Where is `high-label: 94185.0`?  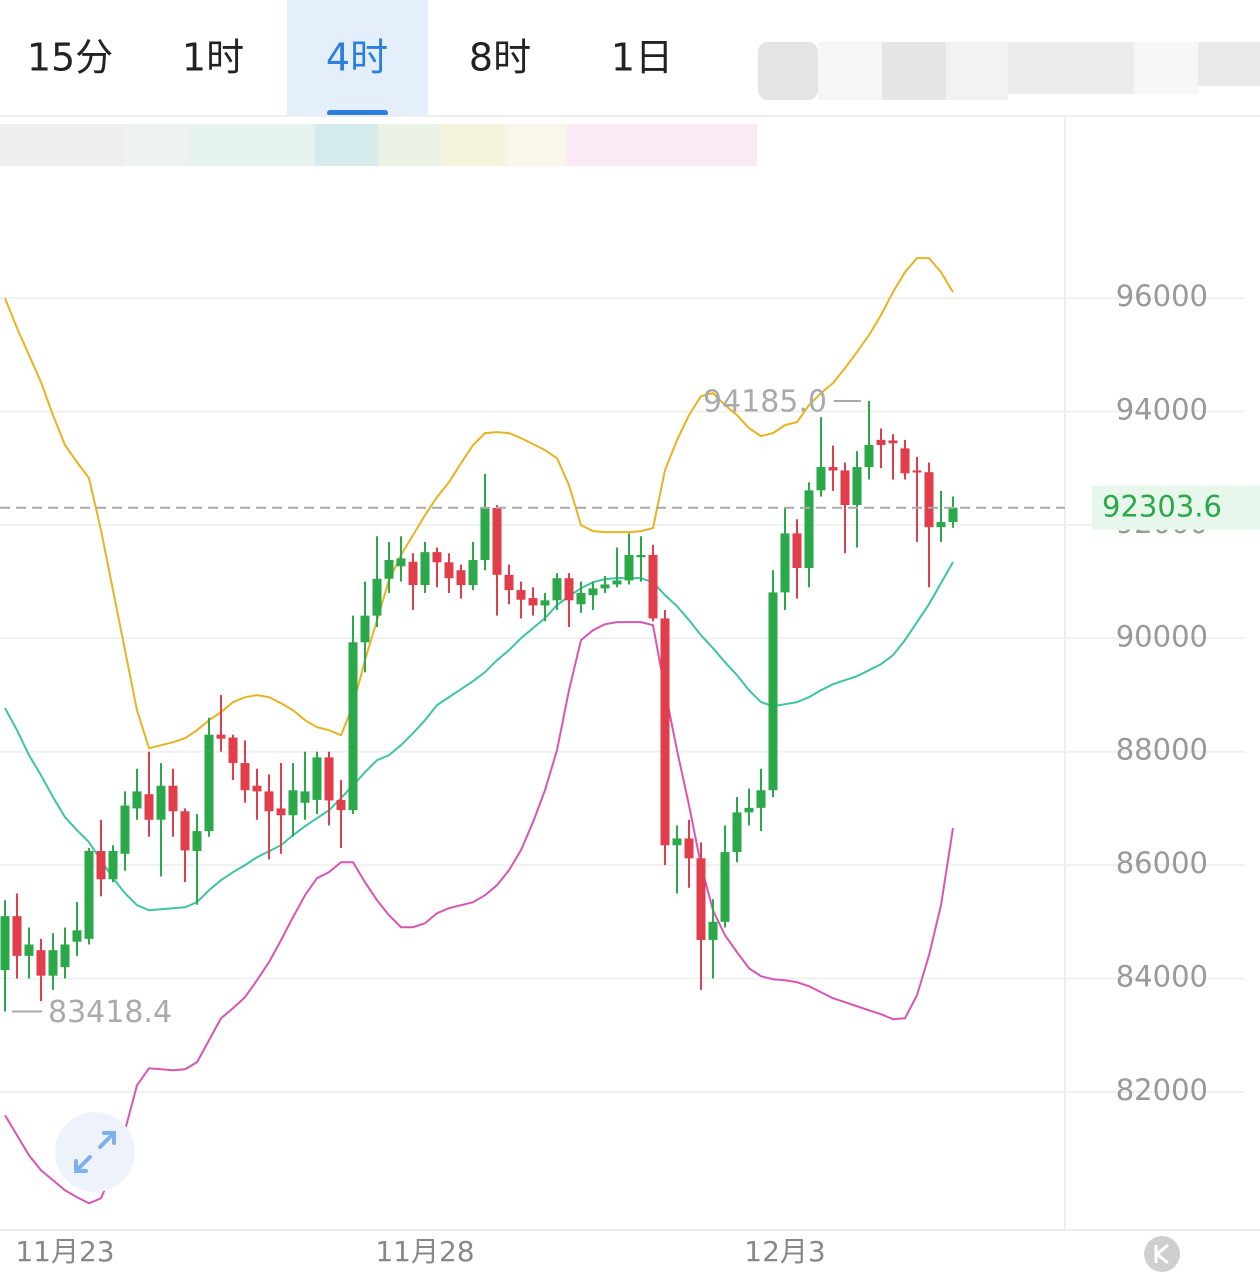
high-label: 94185.0 is located at coordinates (765, 402).